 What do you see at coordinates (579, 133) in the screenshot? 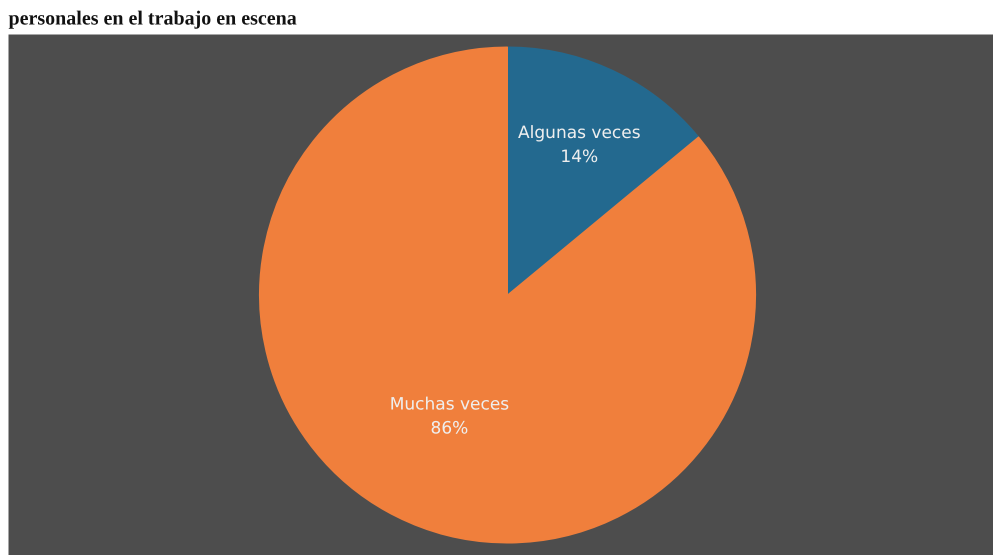
I see `slice-label: Algunas veces` at bounding box center [579, 133].